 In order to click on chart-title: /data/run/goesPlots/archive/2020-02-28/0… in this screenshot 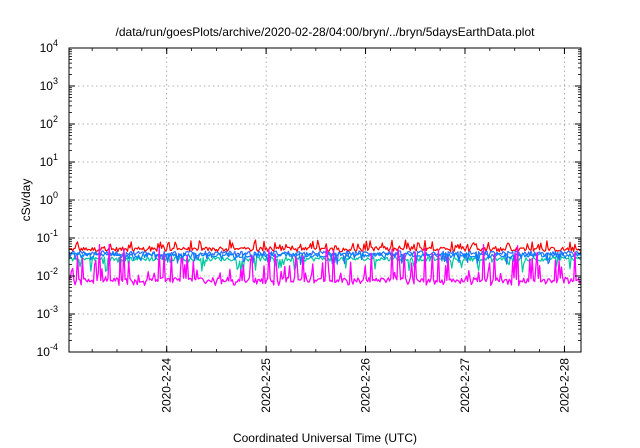, I will do `click(326, 32)`.